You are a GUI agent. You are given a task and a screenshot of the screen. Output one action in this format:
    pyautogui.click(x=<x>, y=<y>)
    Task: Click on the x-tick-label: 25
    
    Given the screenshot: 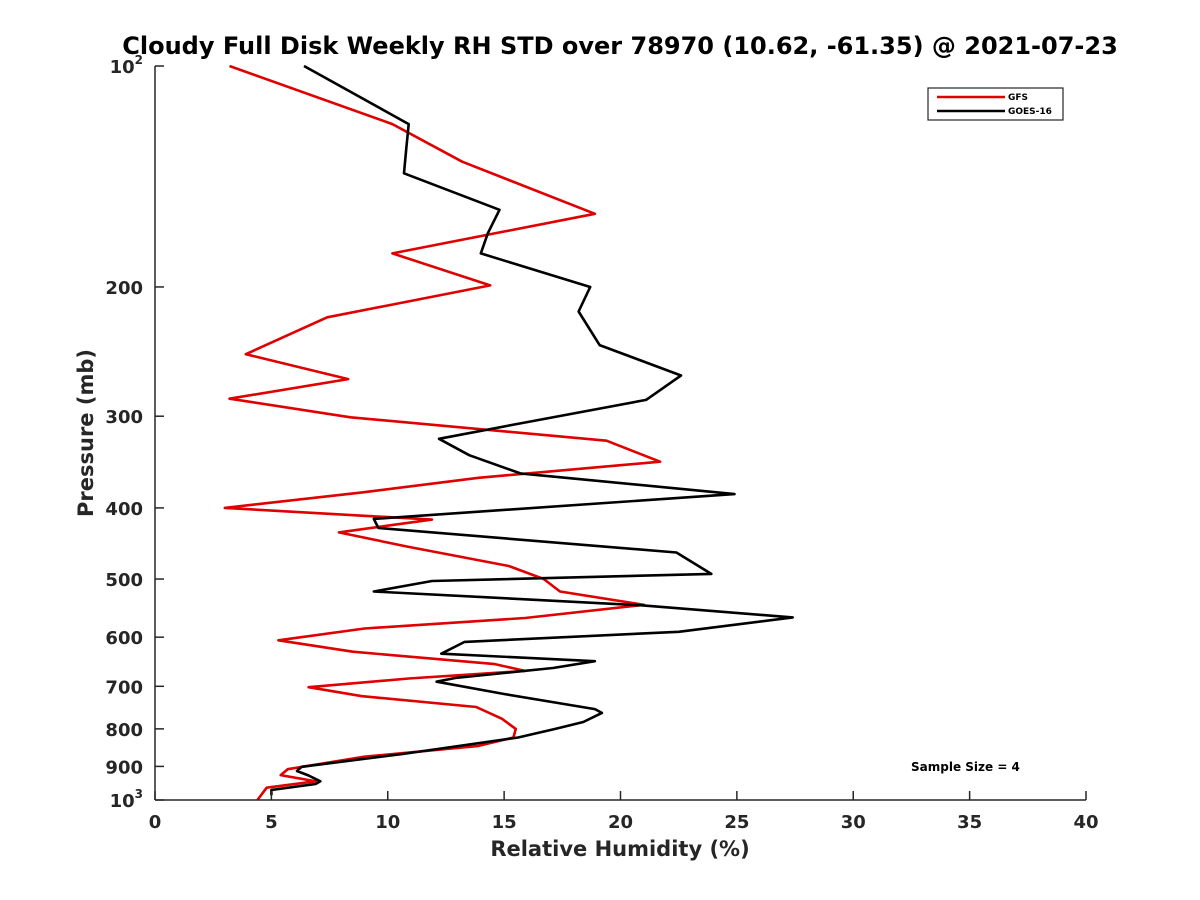 What is the action you would take?
    pyautogui.click(x=736, y=822)
    